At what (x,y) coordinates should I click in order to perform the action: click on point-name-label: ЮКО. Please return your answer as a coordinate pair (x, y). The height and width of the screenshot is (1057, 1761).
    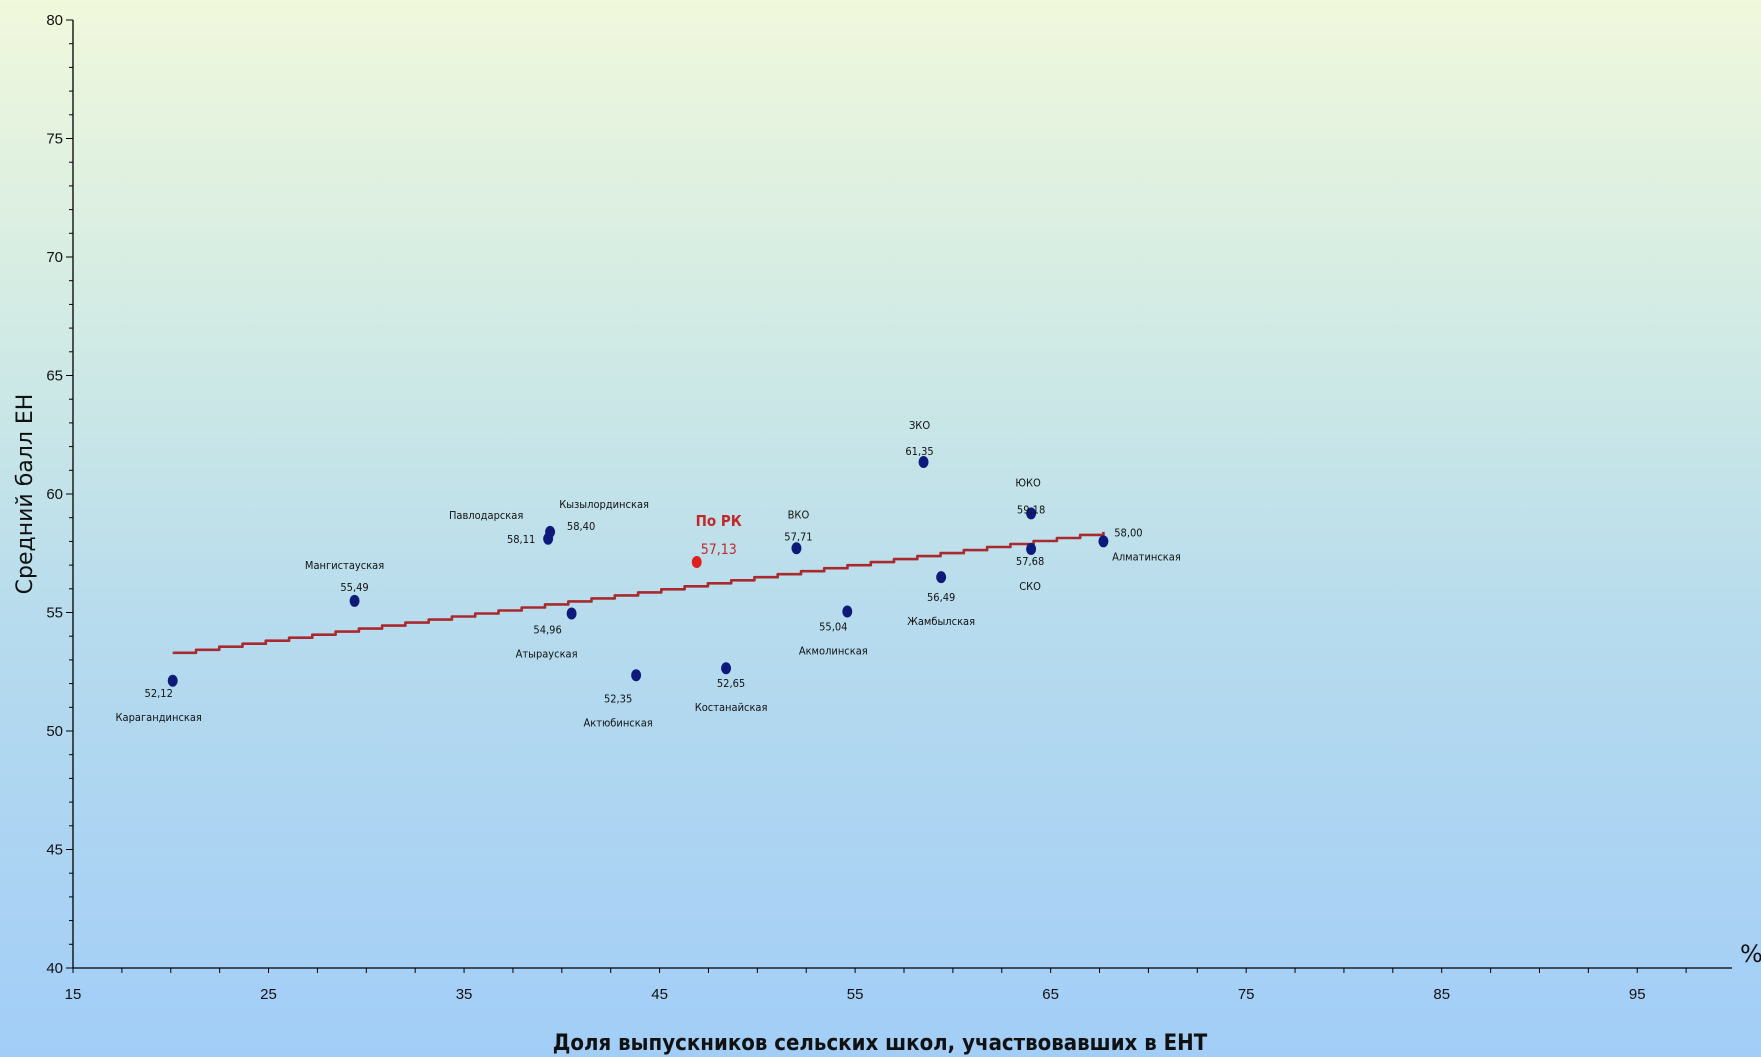
    Looking at the image, I should click on (1028, 482).